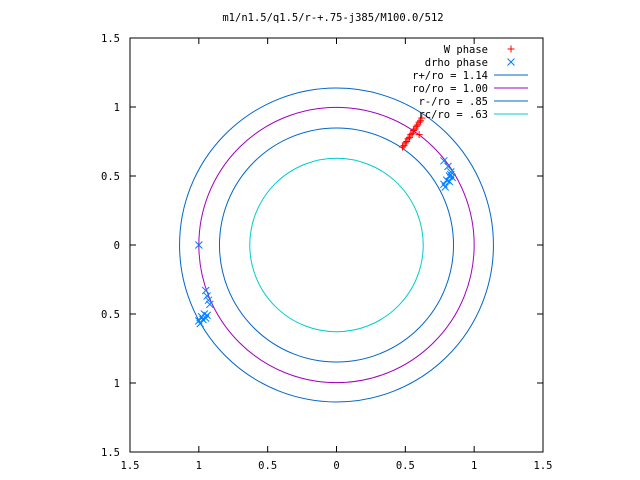 The height and width of the screenshot is (480, 640). What do you see at coordinates (336, 466) in the screenshot?
I see `x-tick-label: 0` at bounding box center [336, 466].